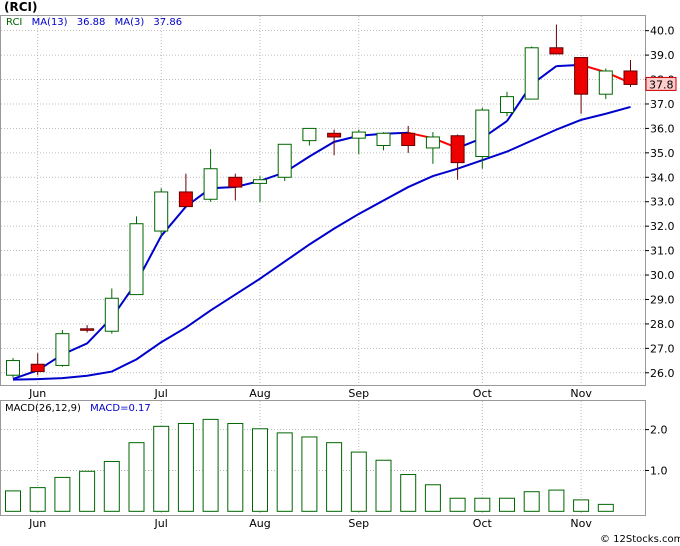 The image size is (680, 546). I want to click on price-y-tick-label: 32.0, so click(662, 226).